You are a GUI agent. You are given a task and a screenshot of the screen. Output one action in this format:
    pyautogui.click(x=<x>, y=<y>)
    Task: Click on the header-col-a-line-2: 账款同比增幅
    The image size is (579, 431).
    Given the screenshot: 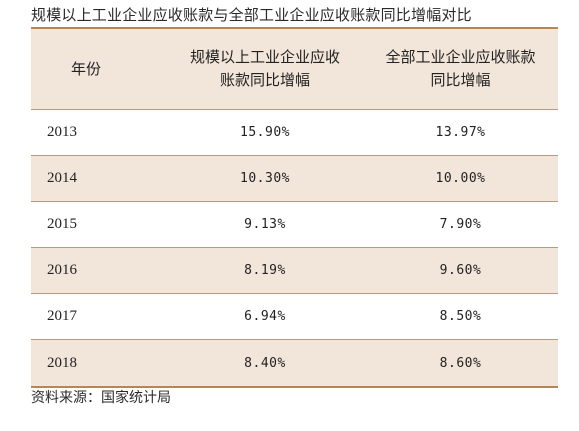 What is the action you would take?
    pyautogui.click(x=264, y=80)
    